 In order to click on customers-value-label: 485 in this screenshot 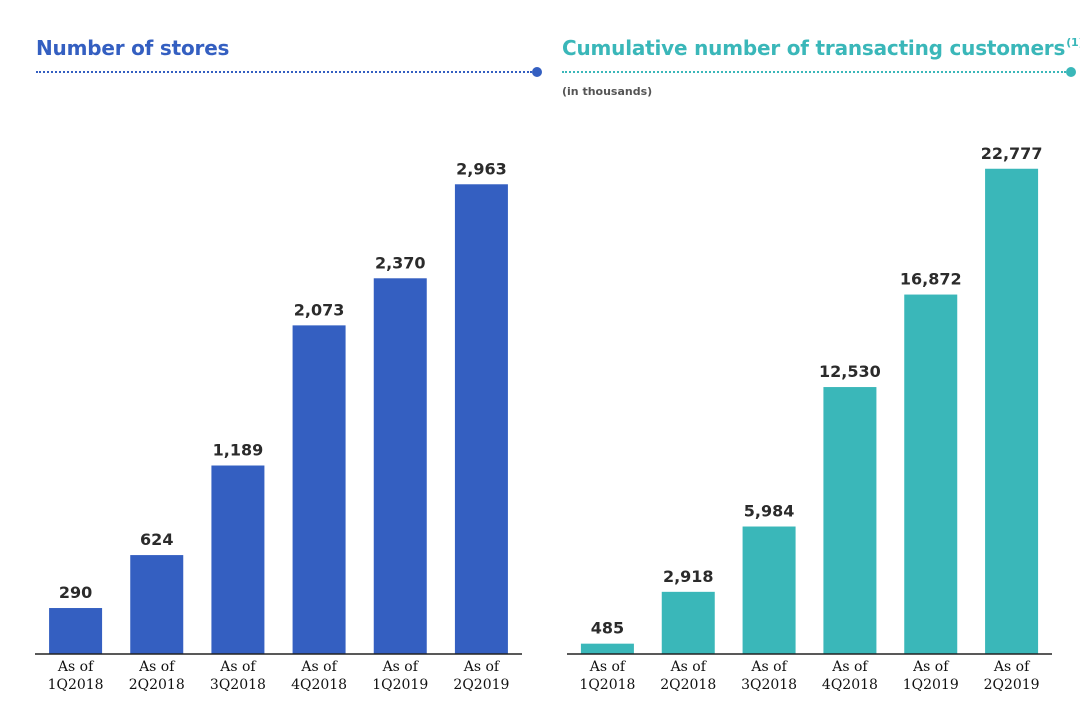, I will do `click(607, 628)`.